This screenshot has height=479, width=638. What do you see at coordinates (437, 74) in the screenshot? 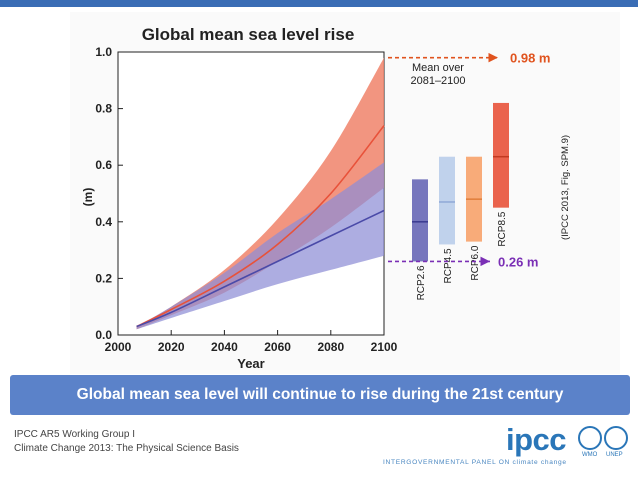
I see `bars-label: Mean over 2081–2100` at bounding box center [437, 74].